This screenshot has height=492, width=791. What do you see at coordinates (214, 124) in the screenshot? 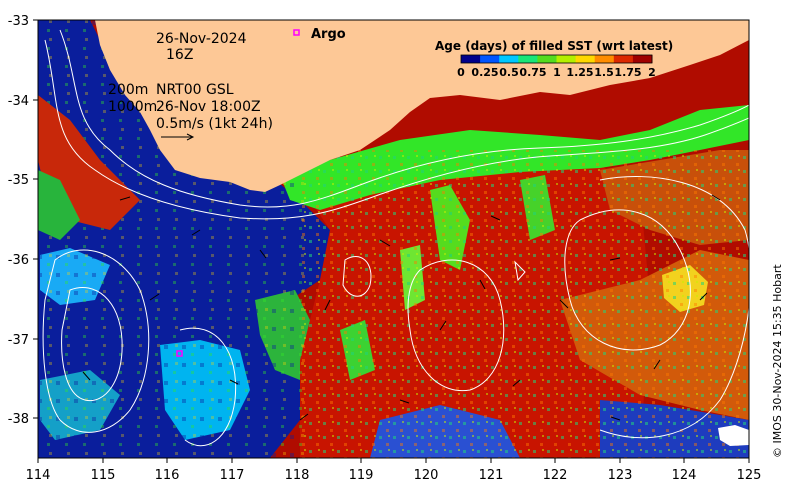
I see `vector-scale-label: 0.5m/s (1kt 24h)` at bounding box center [214, 124].